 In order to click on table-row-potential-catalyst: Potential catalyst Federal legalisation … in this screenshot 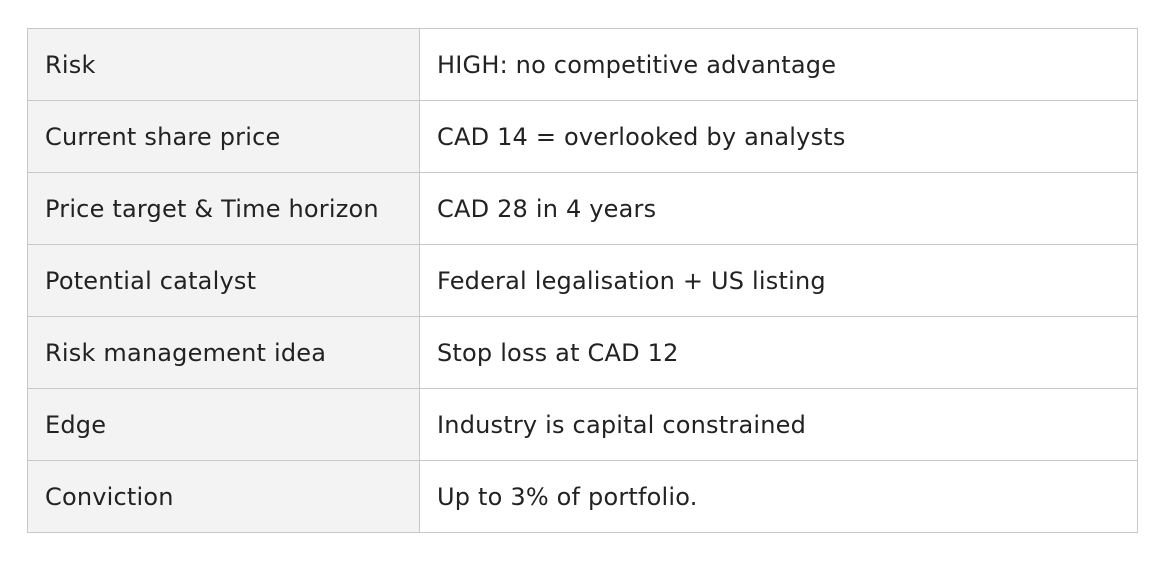, I will do `click(582, 280)`.